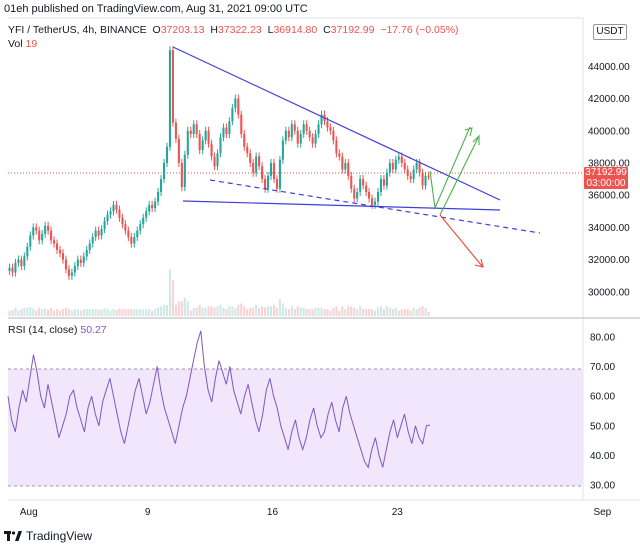 The height and width of the screenshot is (549, 640). Describe the element at coordinates (48, 536) in the screenshot. I see `tradingview-brand: TradingView` at that location.